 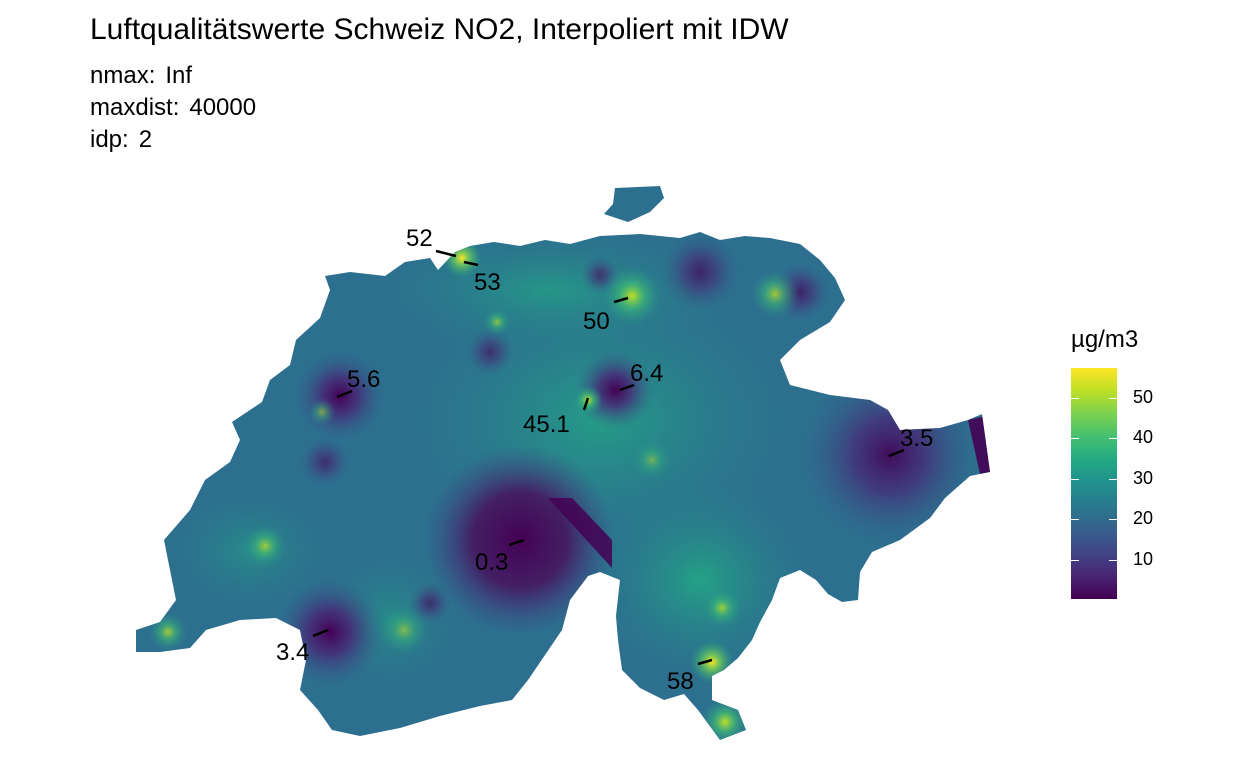 What do you see at coordinates (1143, 478) in the screenshot?
I see `legend-tick-label: 30` at bounding box center [1143, 478].